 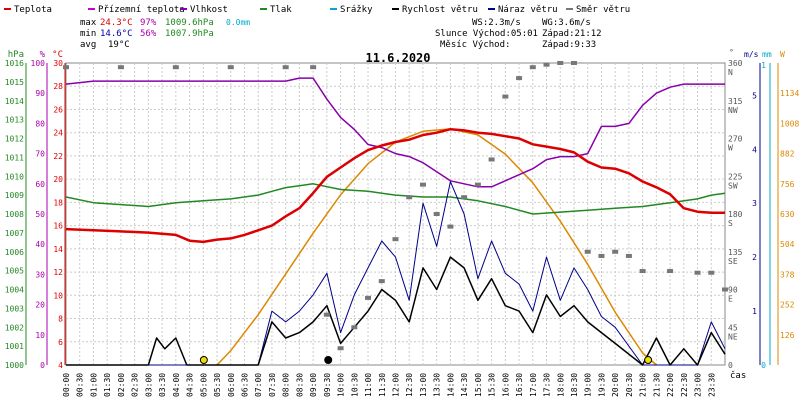 I want to click on legend-label: Náraz větru, so click(x=528, y=10).